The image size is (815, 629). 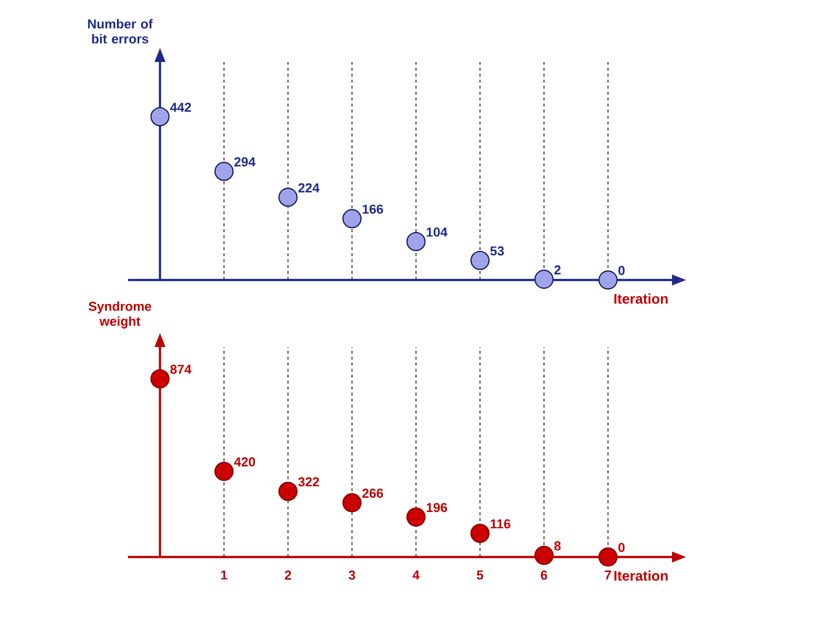 What do you see at coordinates (608, 575) in the screenshot?
I see `x-tick-label: 7` at bounding box center [608, 575].